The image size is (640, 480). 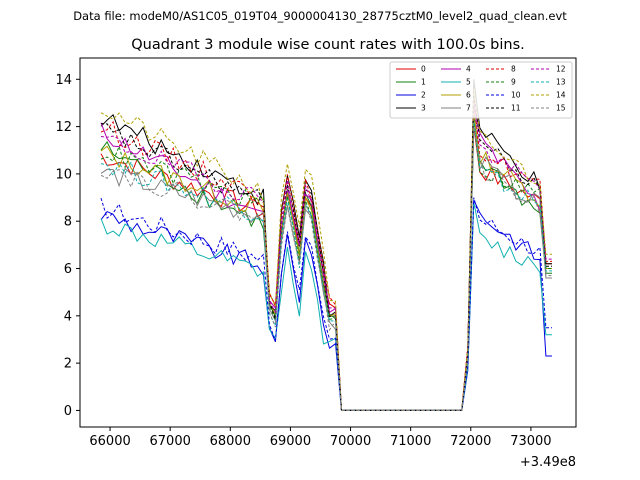 What do you see at coordinates (423, 82) in the screenshot?
I see `legend-label-1: 1` at bounding box center [423, 82].